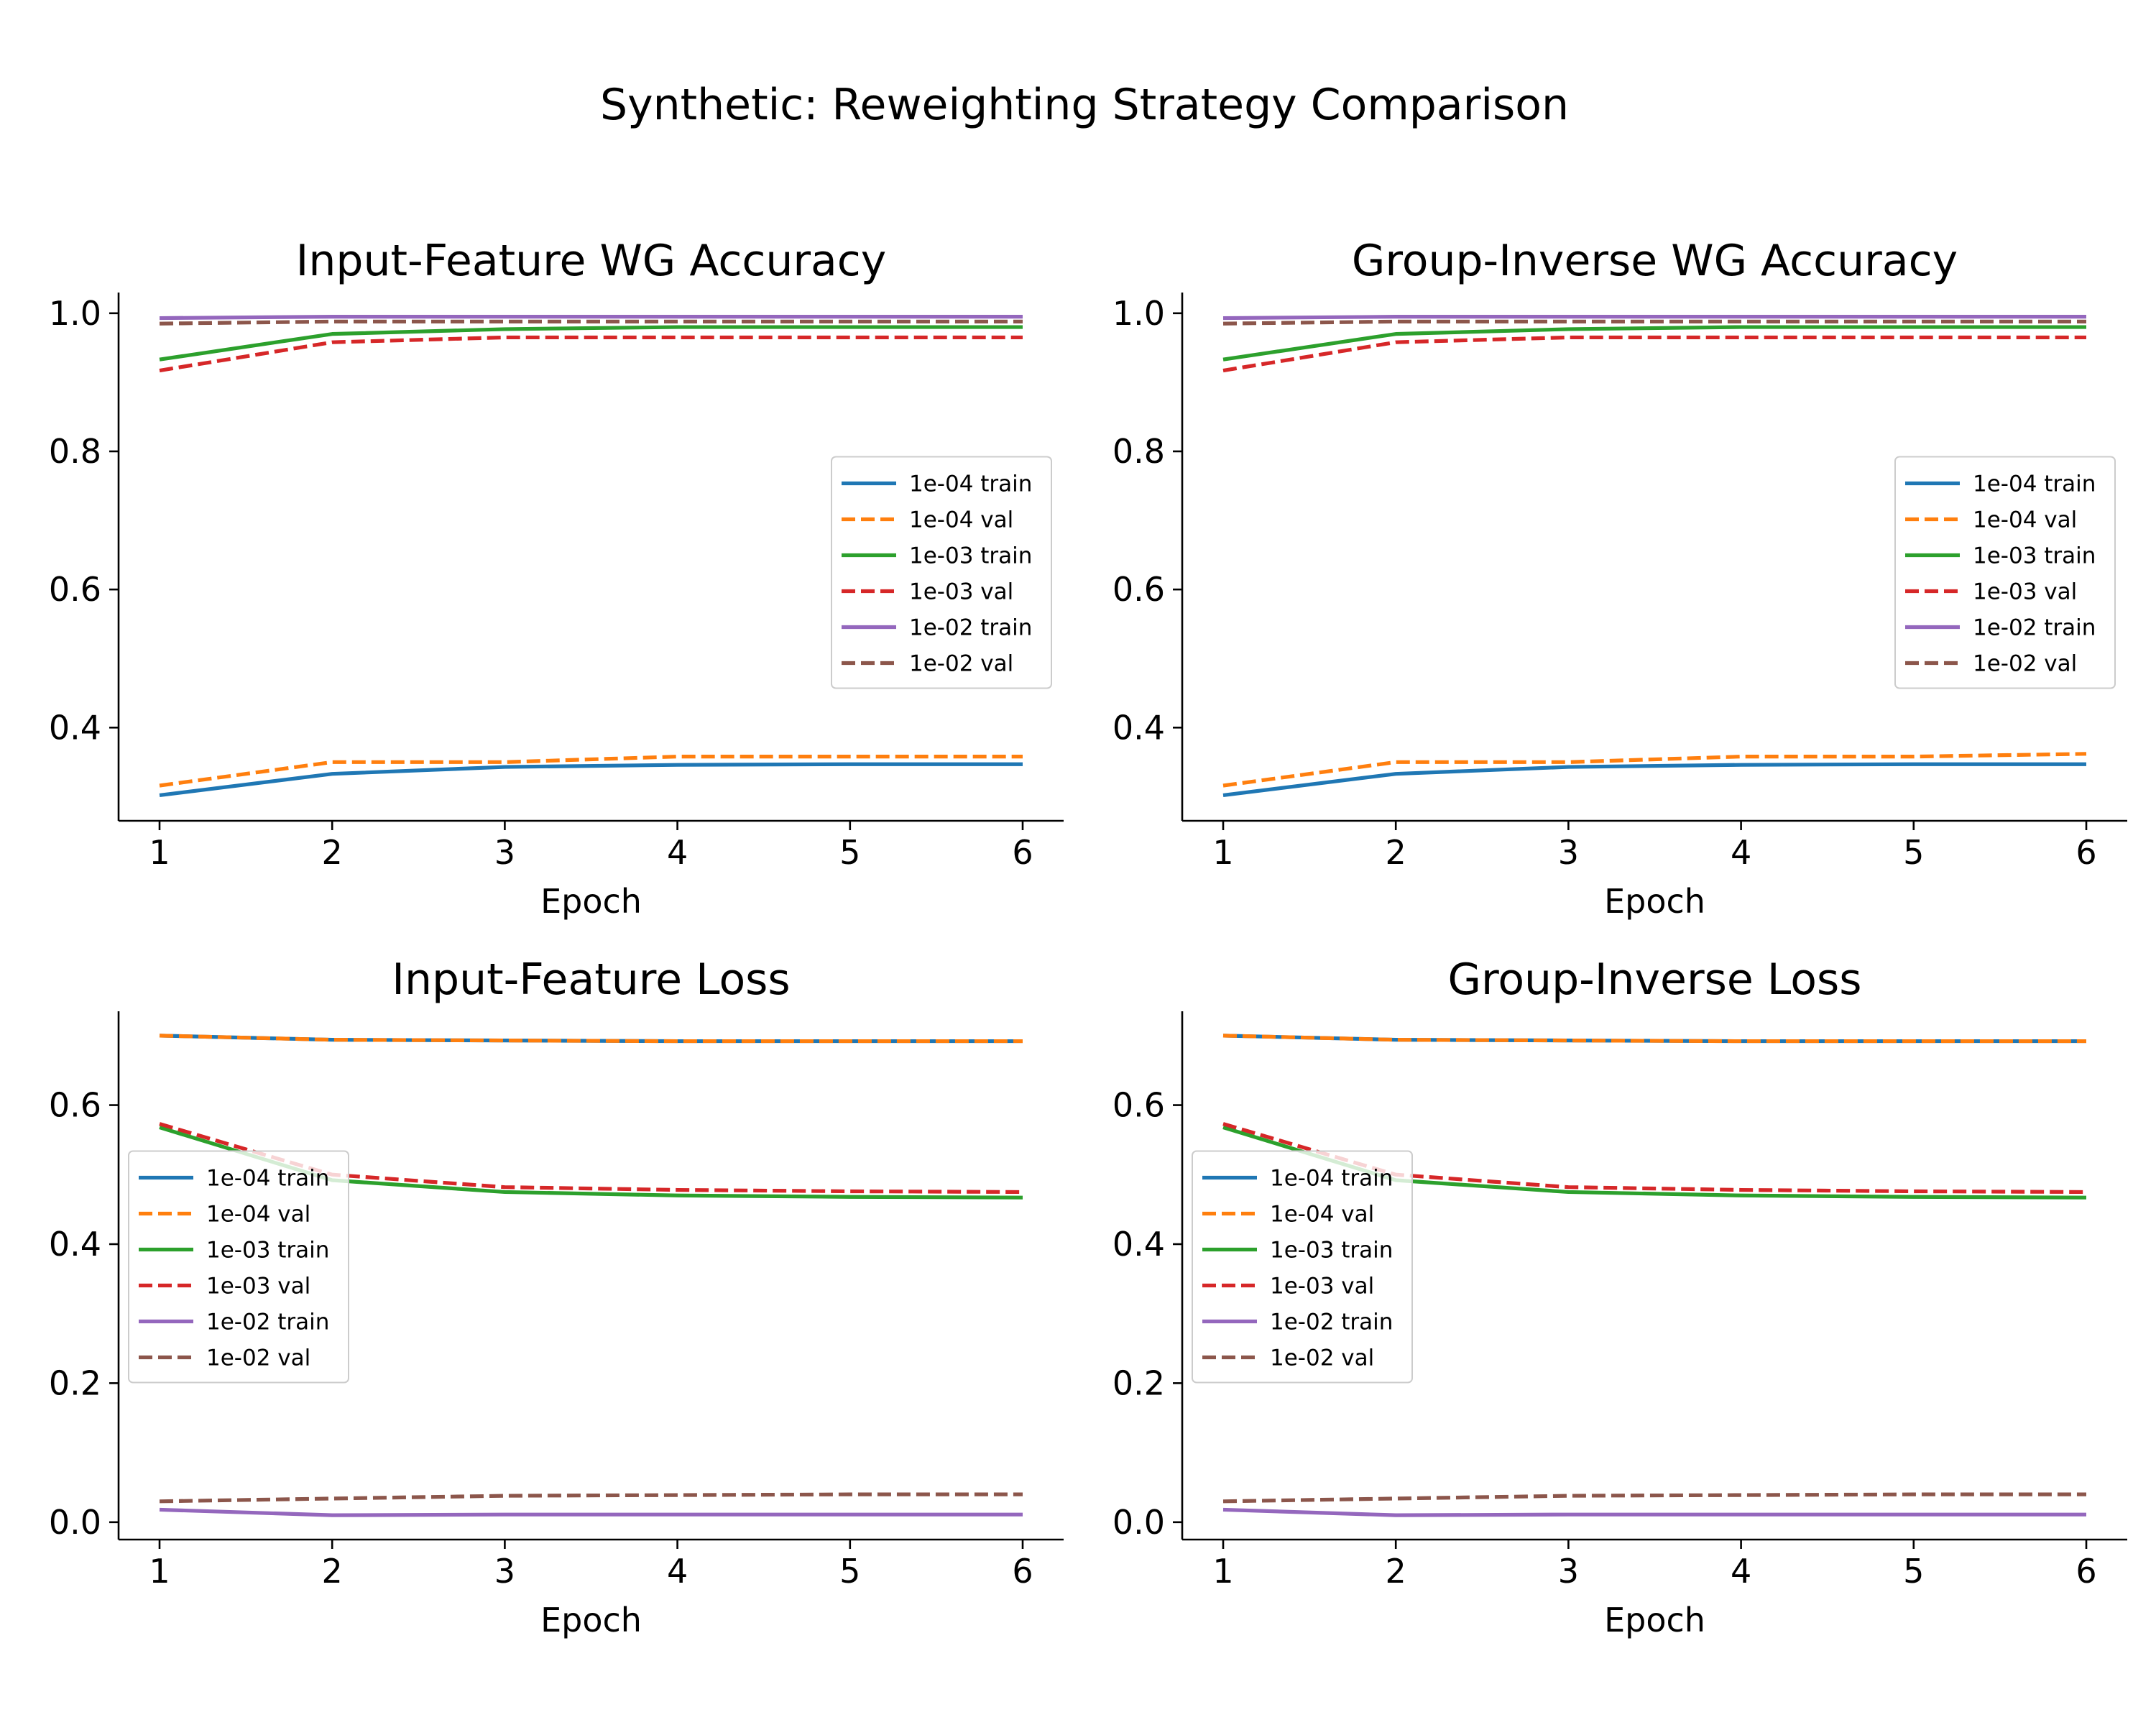  Describe the element at coordinates (1655, 261) in the screenshot. I see `panel-title: Group-Inverse WG Accuracy` at that location.